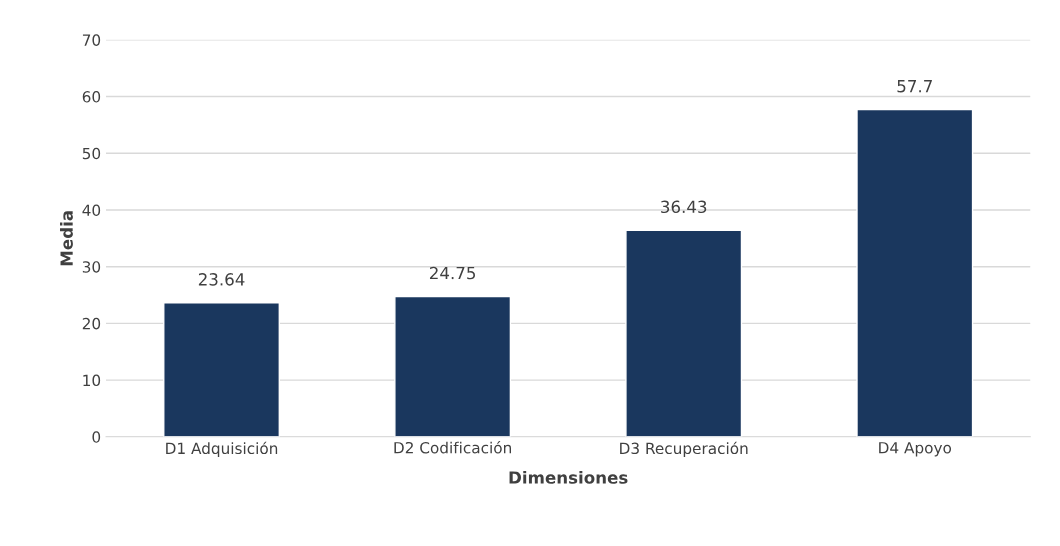  Describe the element at coordinates (915, 449) in the screenshot. I see `x-tick-label: D4 Apoyo` at that location.